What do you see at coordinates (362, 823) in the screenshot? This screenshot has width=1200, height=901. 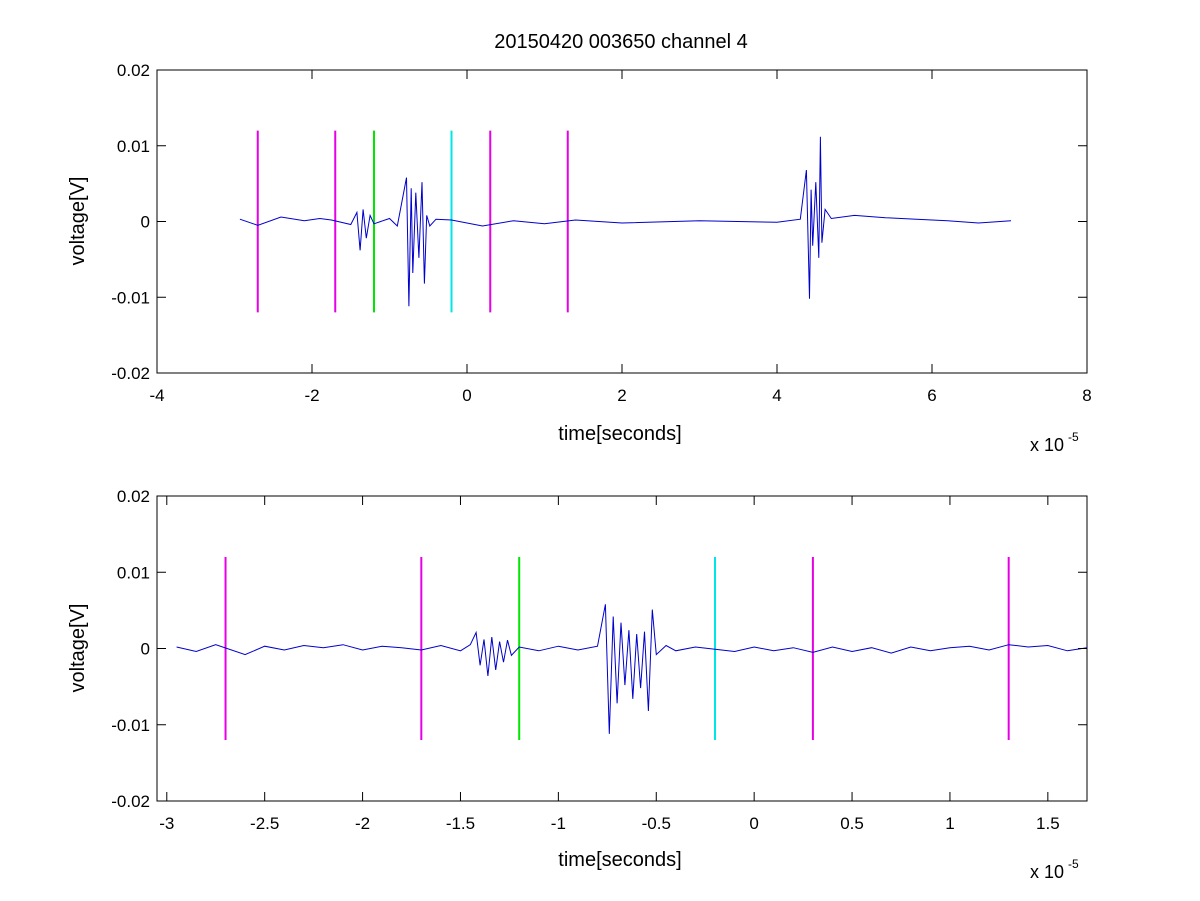 I see `bottom-plot-x-tick-label: -2` at bounding box center [362, 823].